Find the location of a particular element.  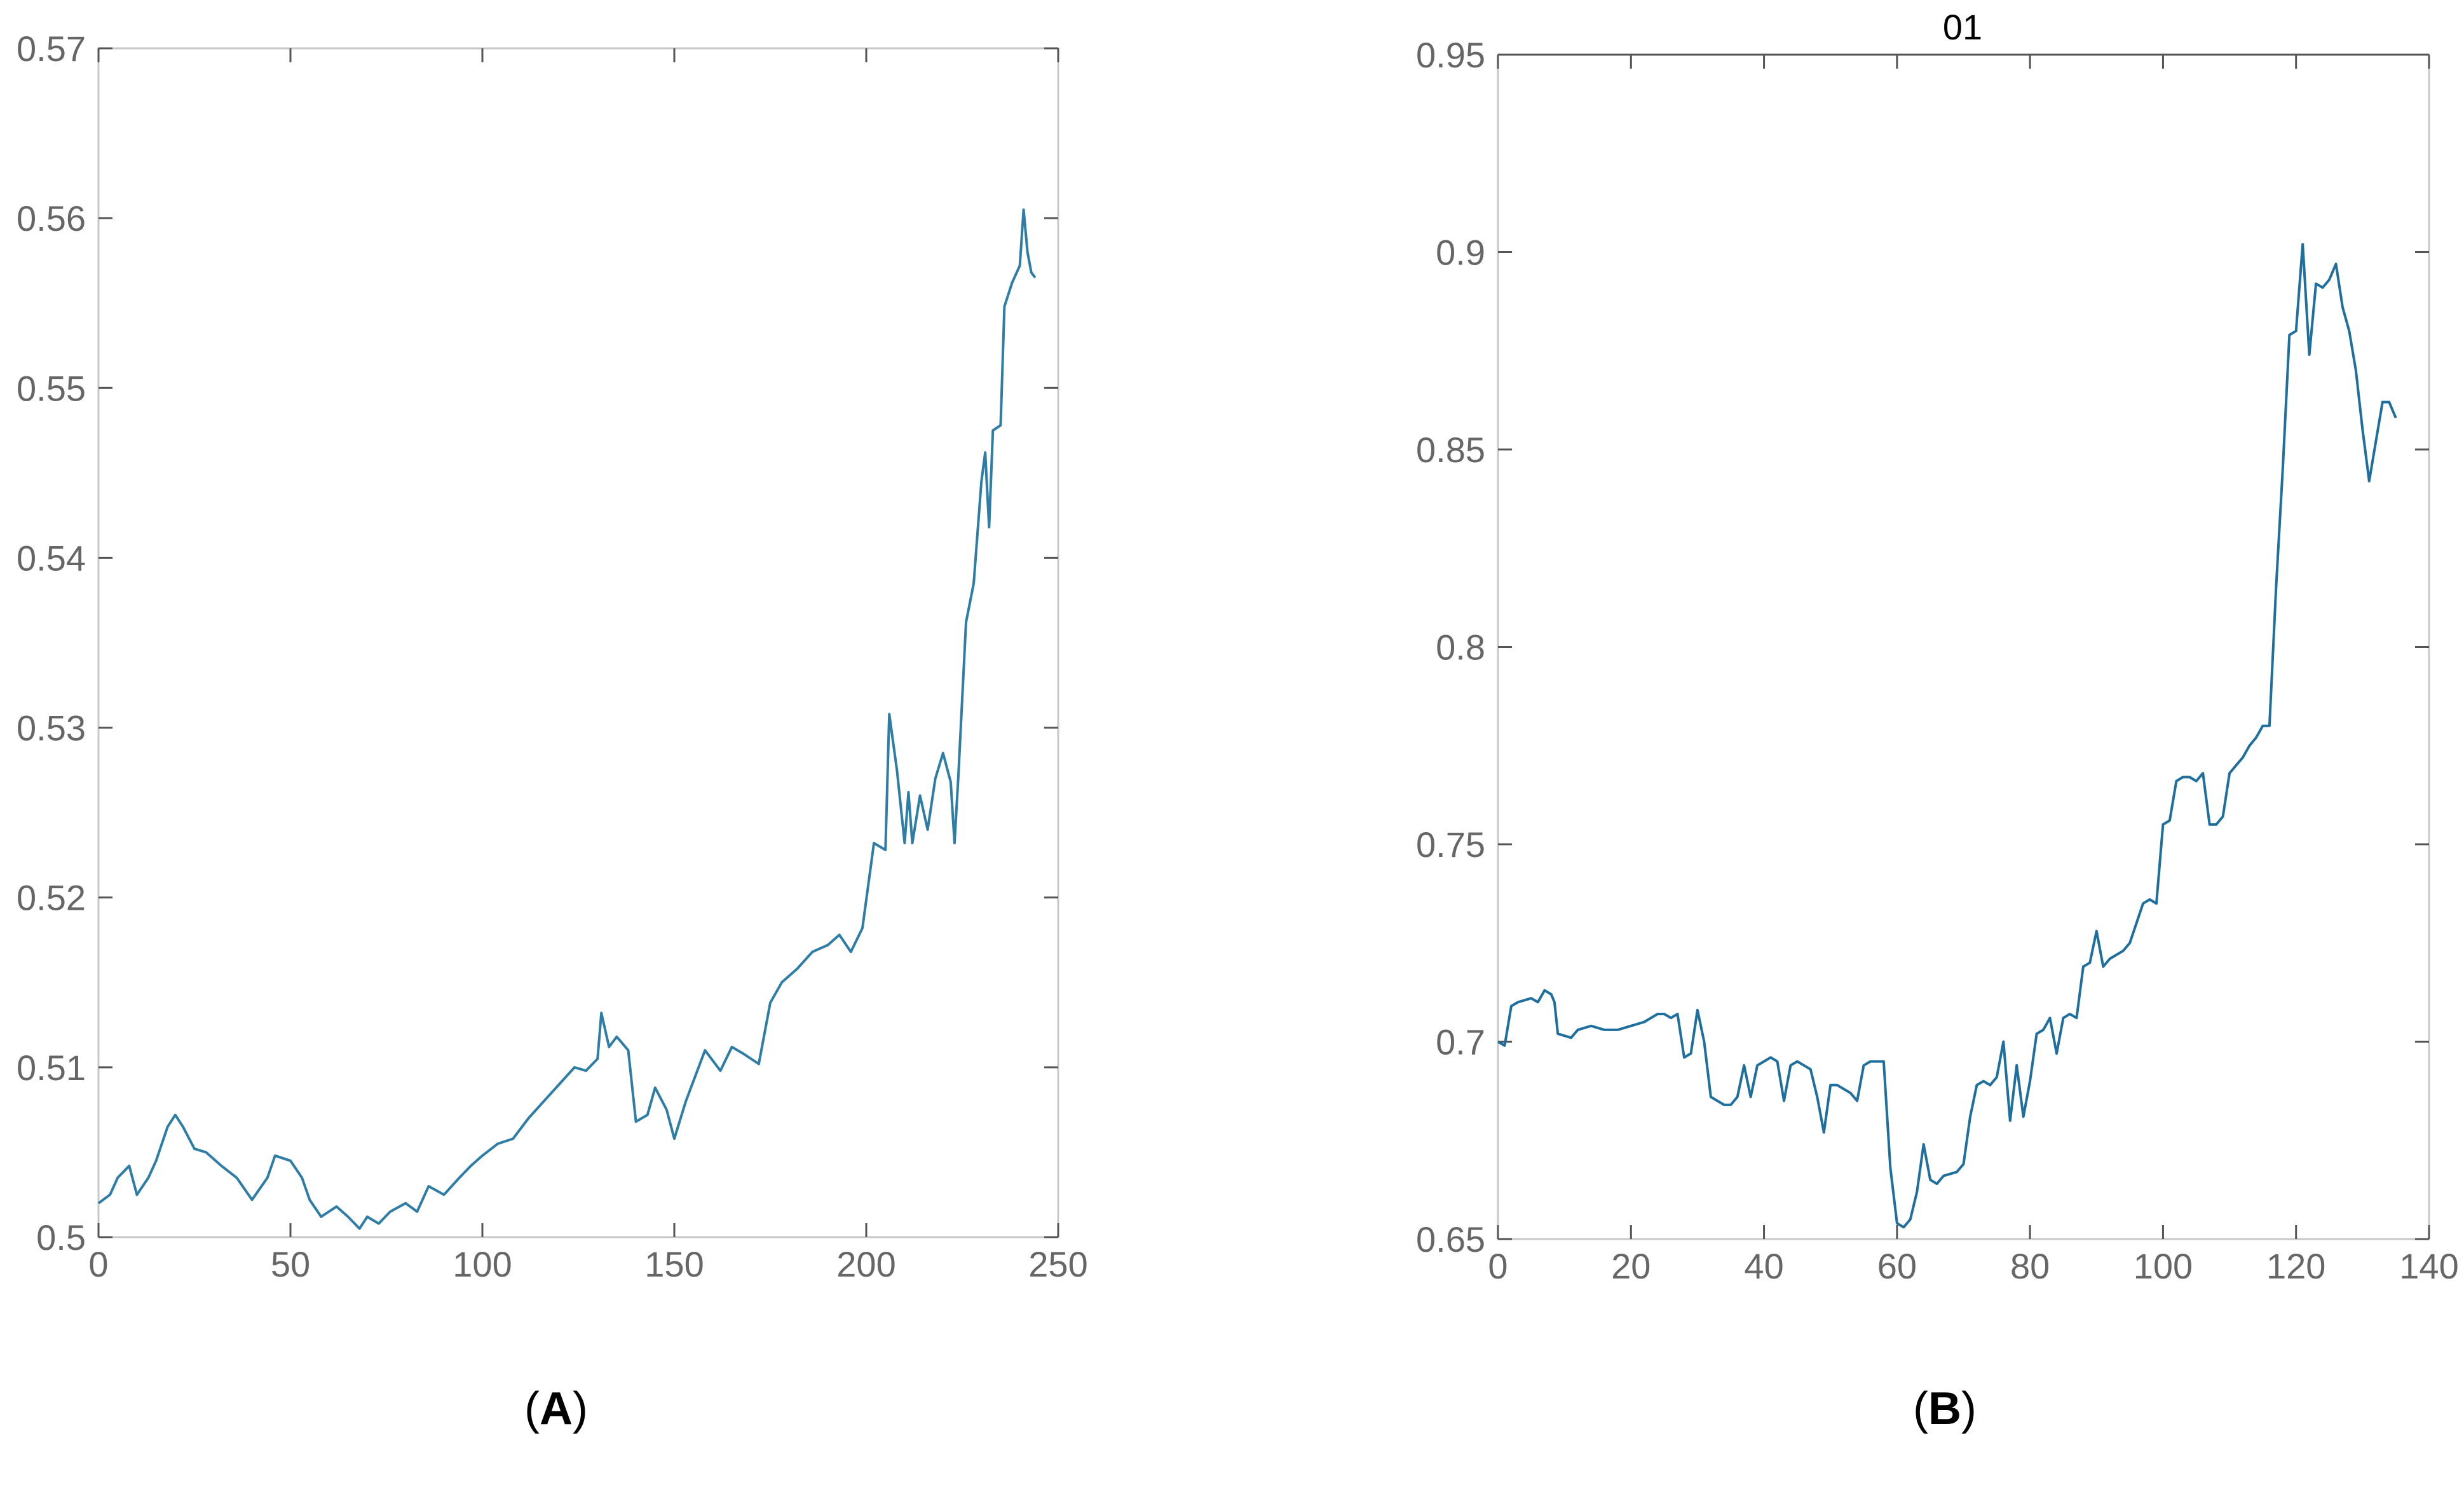

y-tick-label: 0.65 is located at coordinates (1450, 1239).